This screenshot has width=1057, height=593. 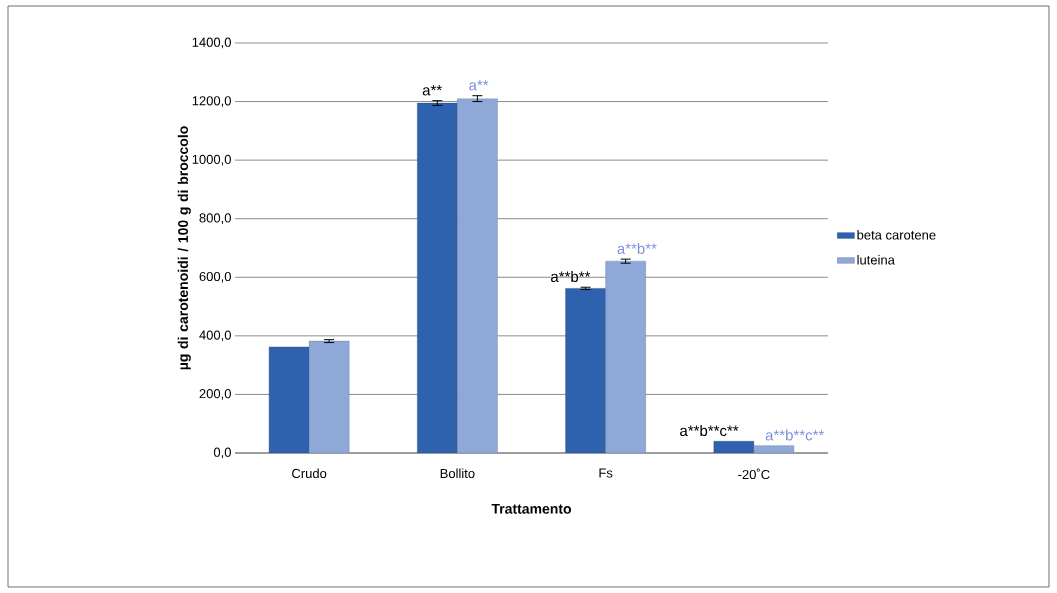 I want to click on y-tick-label: 200,0, so click(x=215, y=394).